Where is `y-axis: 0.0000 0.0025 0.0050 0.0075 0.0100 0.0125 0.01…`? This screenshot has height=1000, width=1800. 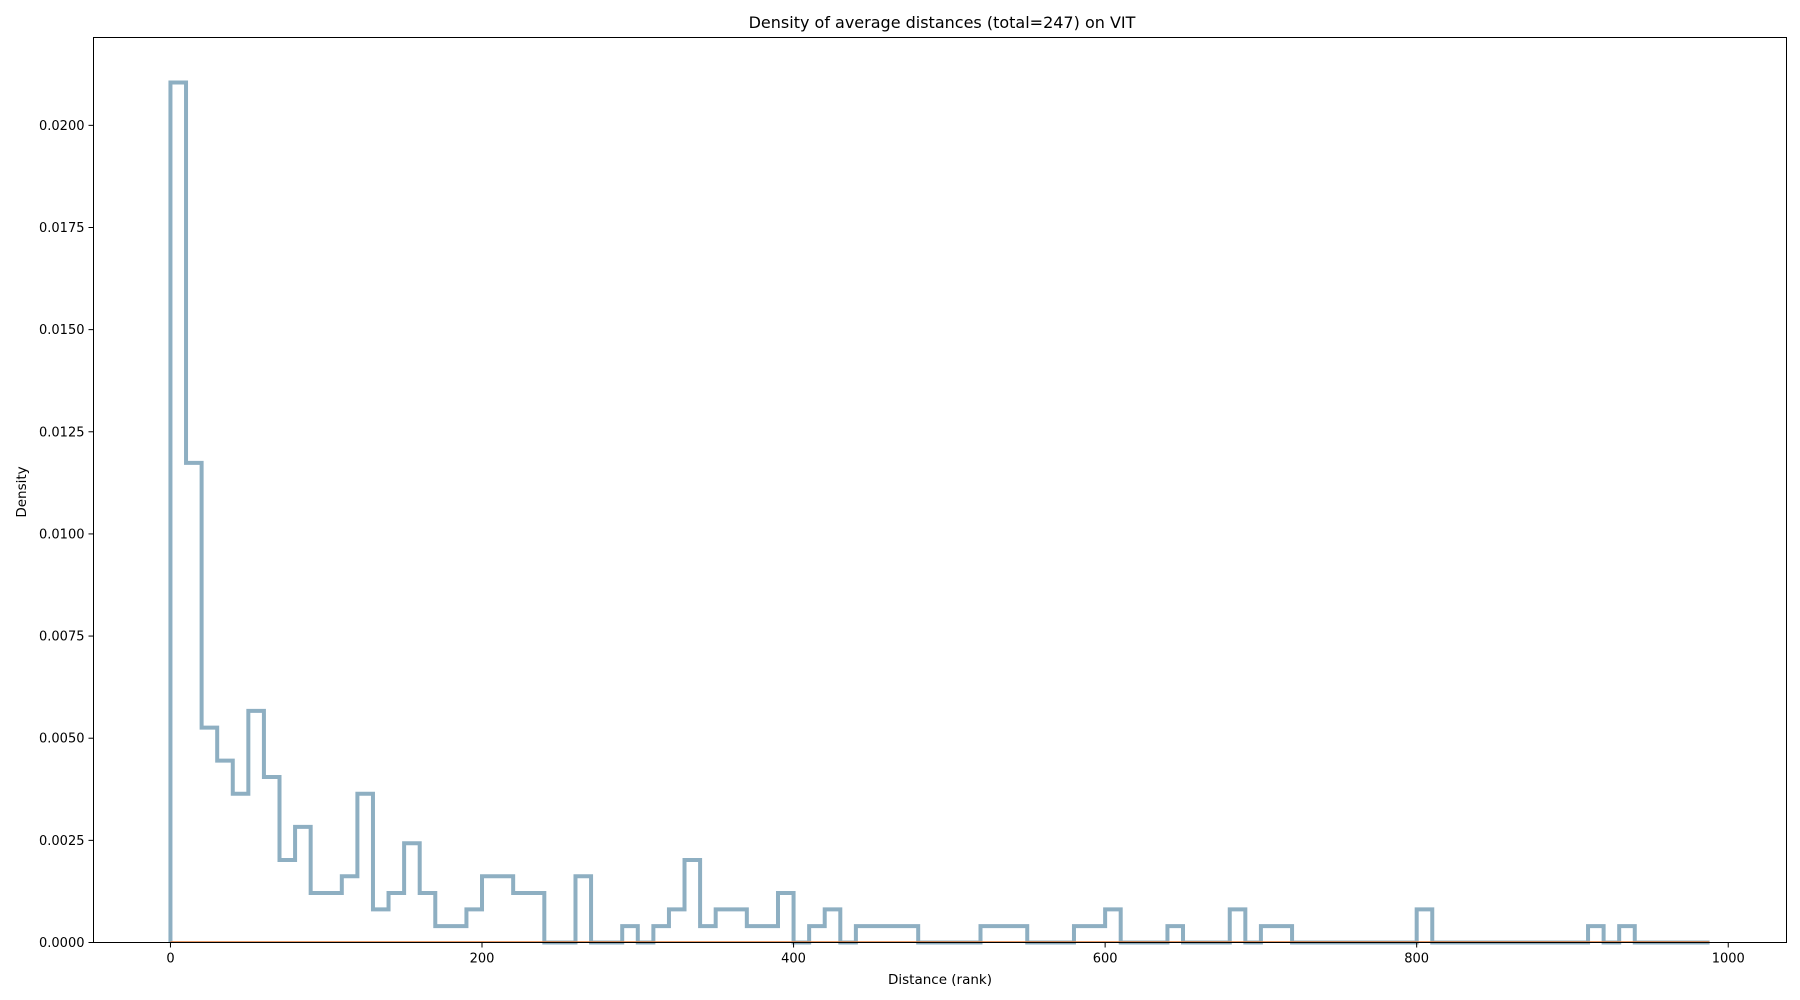
y-axis: 0.0000 0.0025 0.0050 0.0075 0.0100 0.0125 0.01… is located at coordinates (66, 535).